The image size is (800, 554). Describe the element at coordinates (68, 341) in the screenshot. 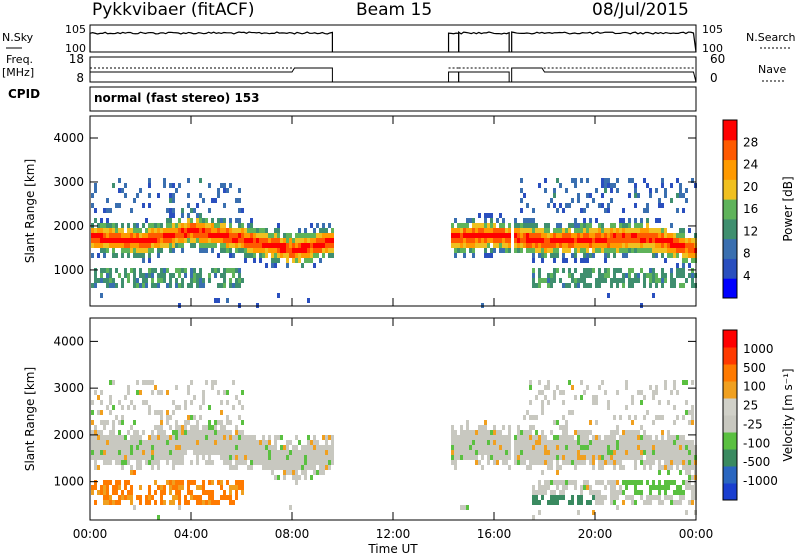

I see `velocity-heatmap-ytick-label: 4000` at that location.